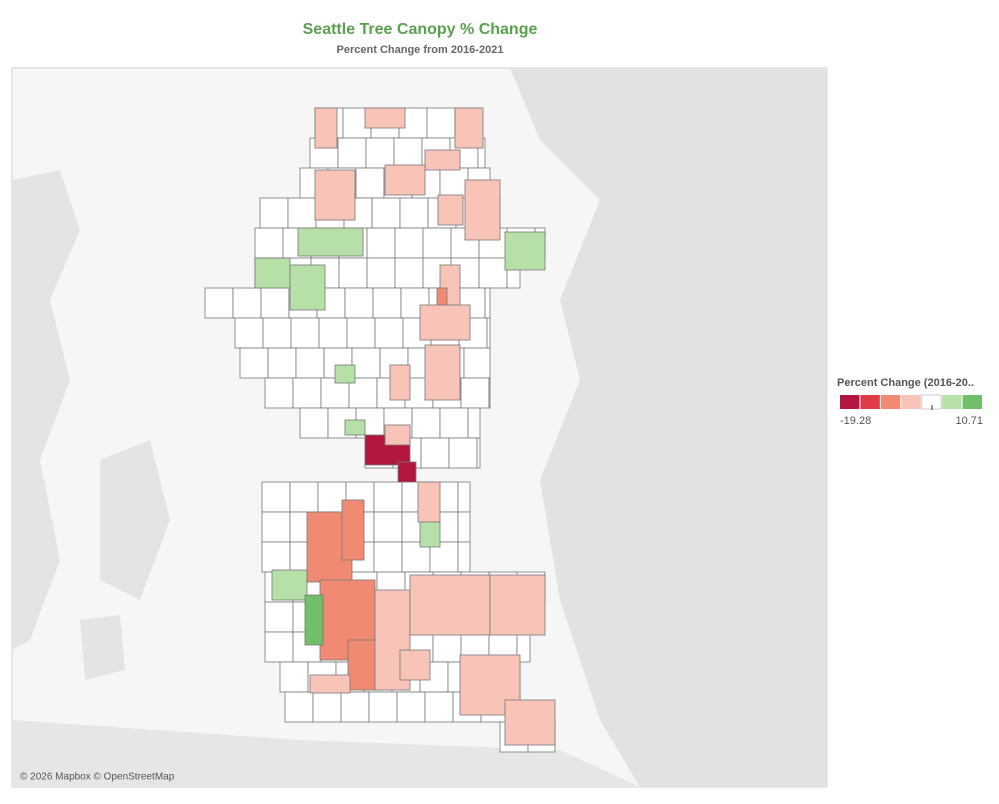  What do you see at coordinates (326, 753) in the screenshot?
I see `land-south` at bounding box center [326, 753].